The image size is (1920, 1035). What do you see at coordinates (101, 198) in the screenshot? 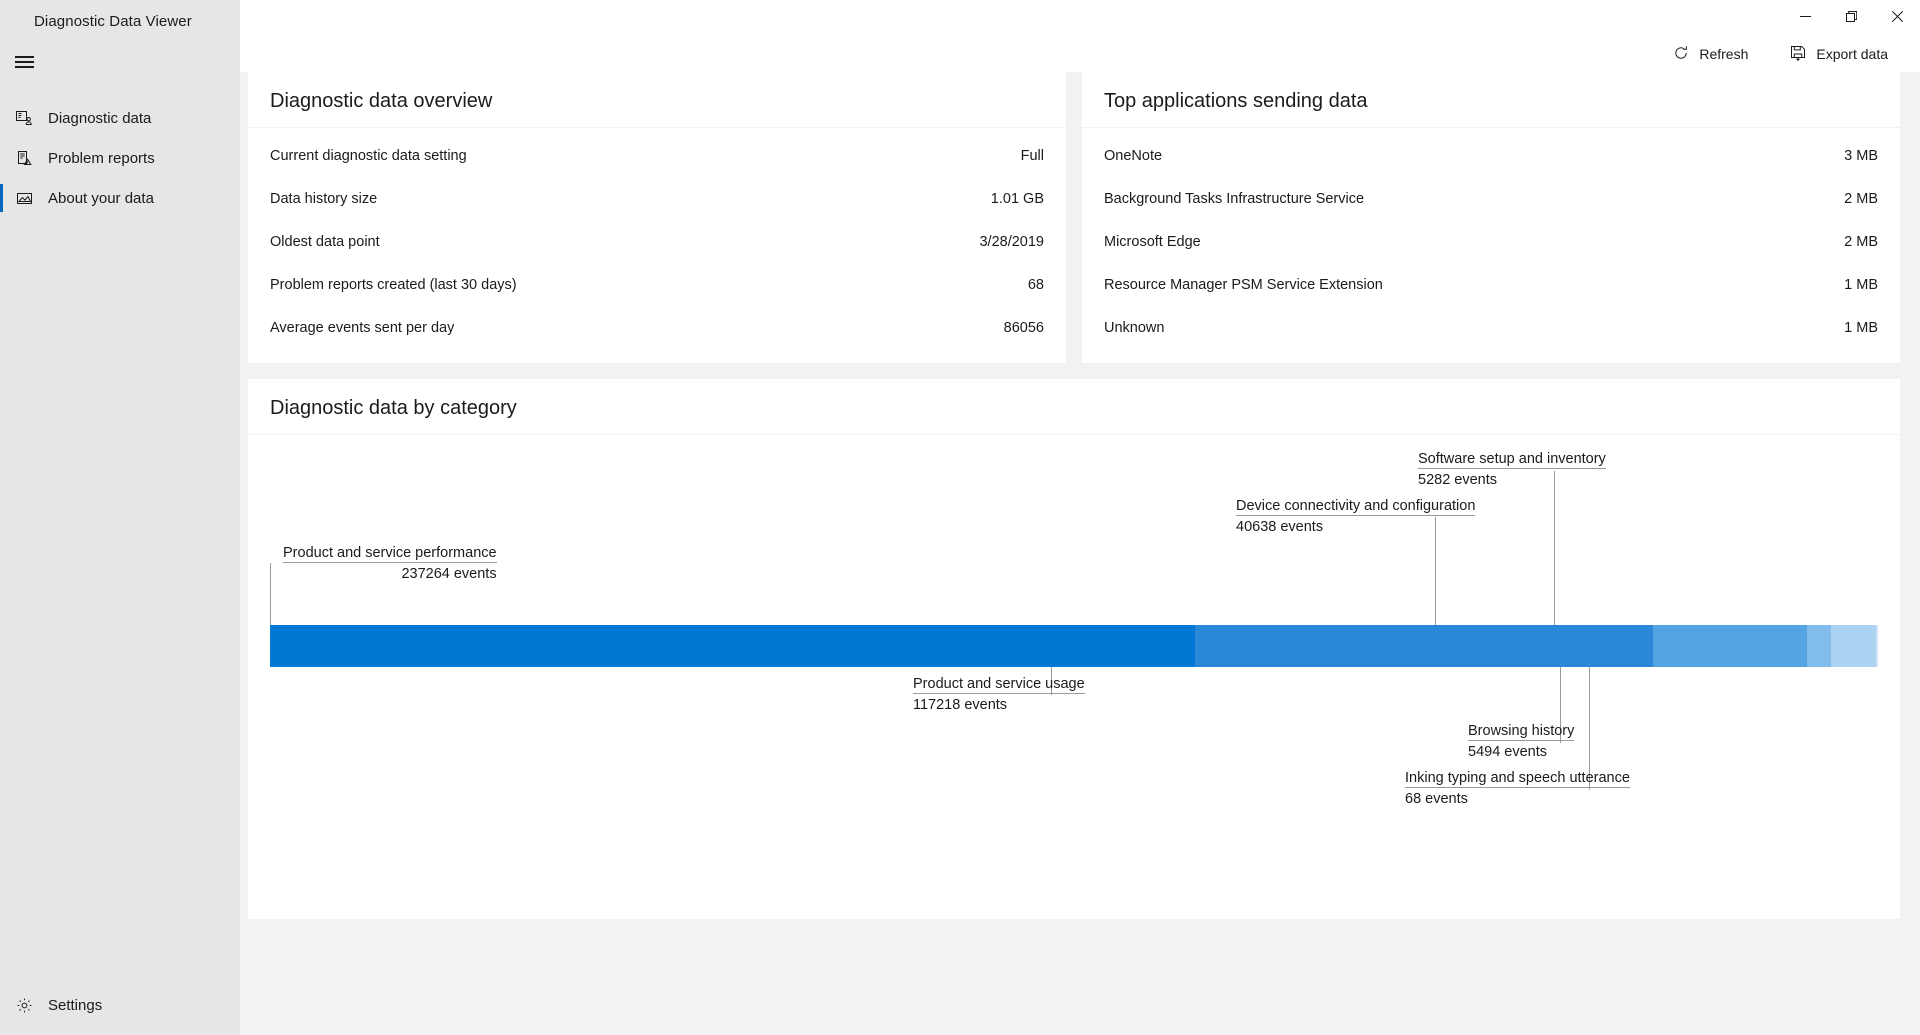
I see `sidebar-item-label: About your data` at bounding box center [101, 198].